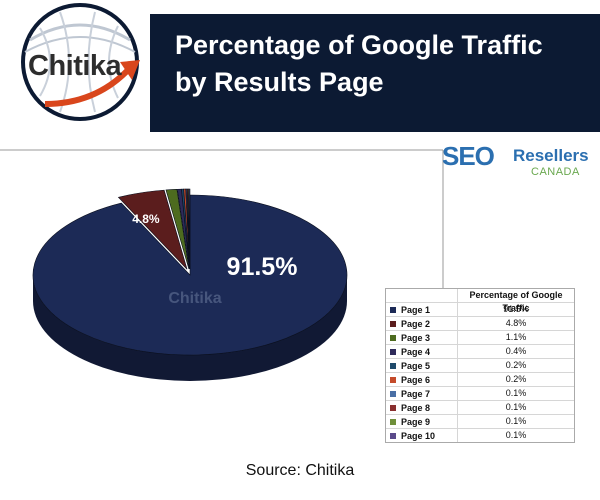 The height and width of the screenshot is (500, 600). Describe the element at coordinates (279, 82) in the screenshot. I see `page-title-line-2: by Results Page` at that location.